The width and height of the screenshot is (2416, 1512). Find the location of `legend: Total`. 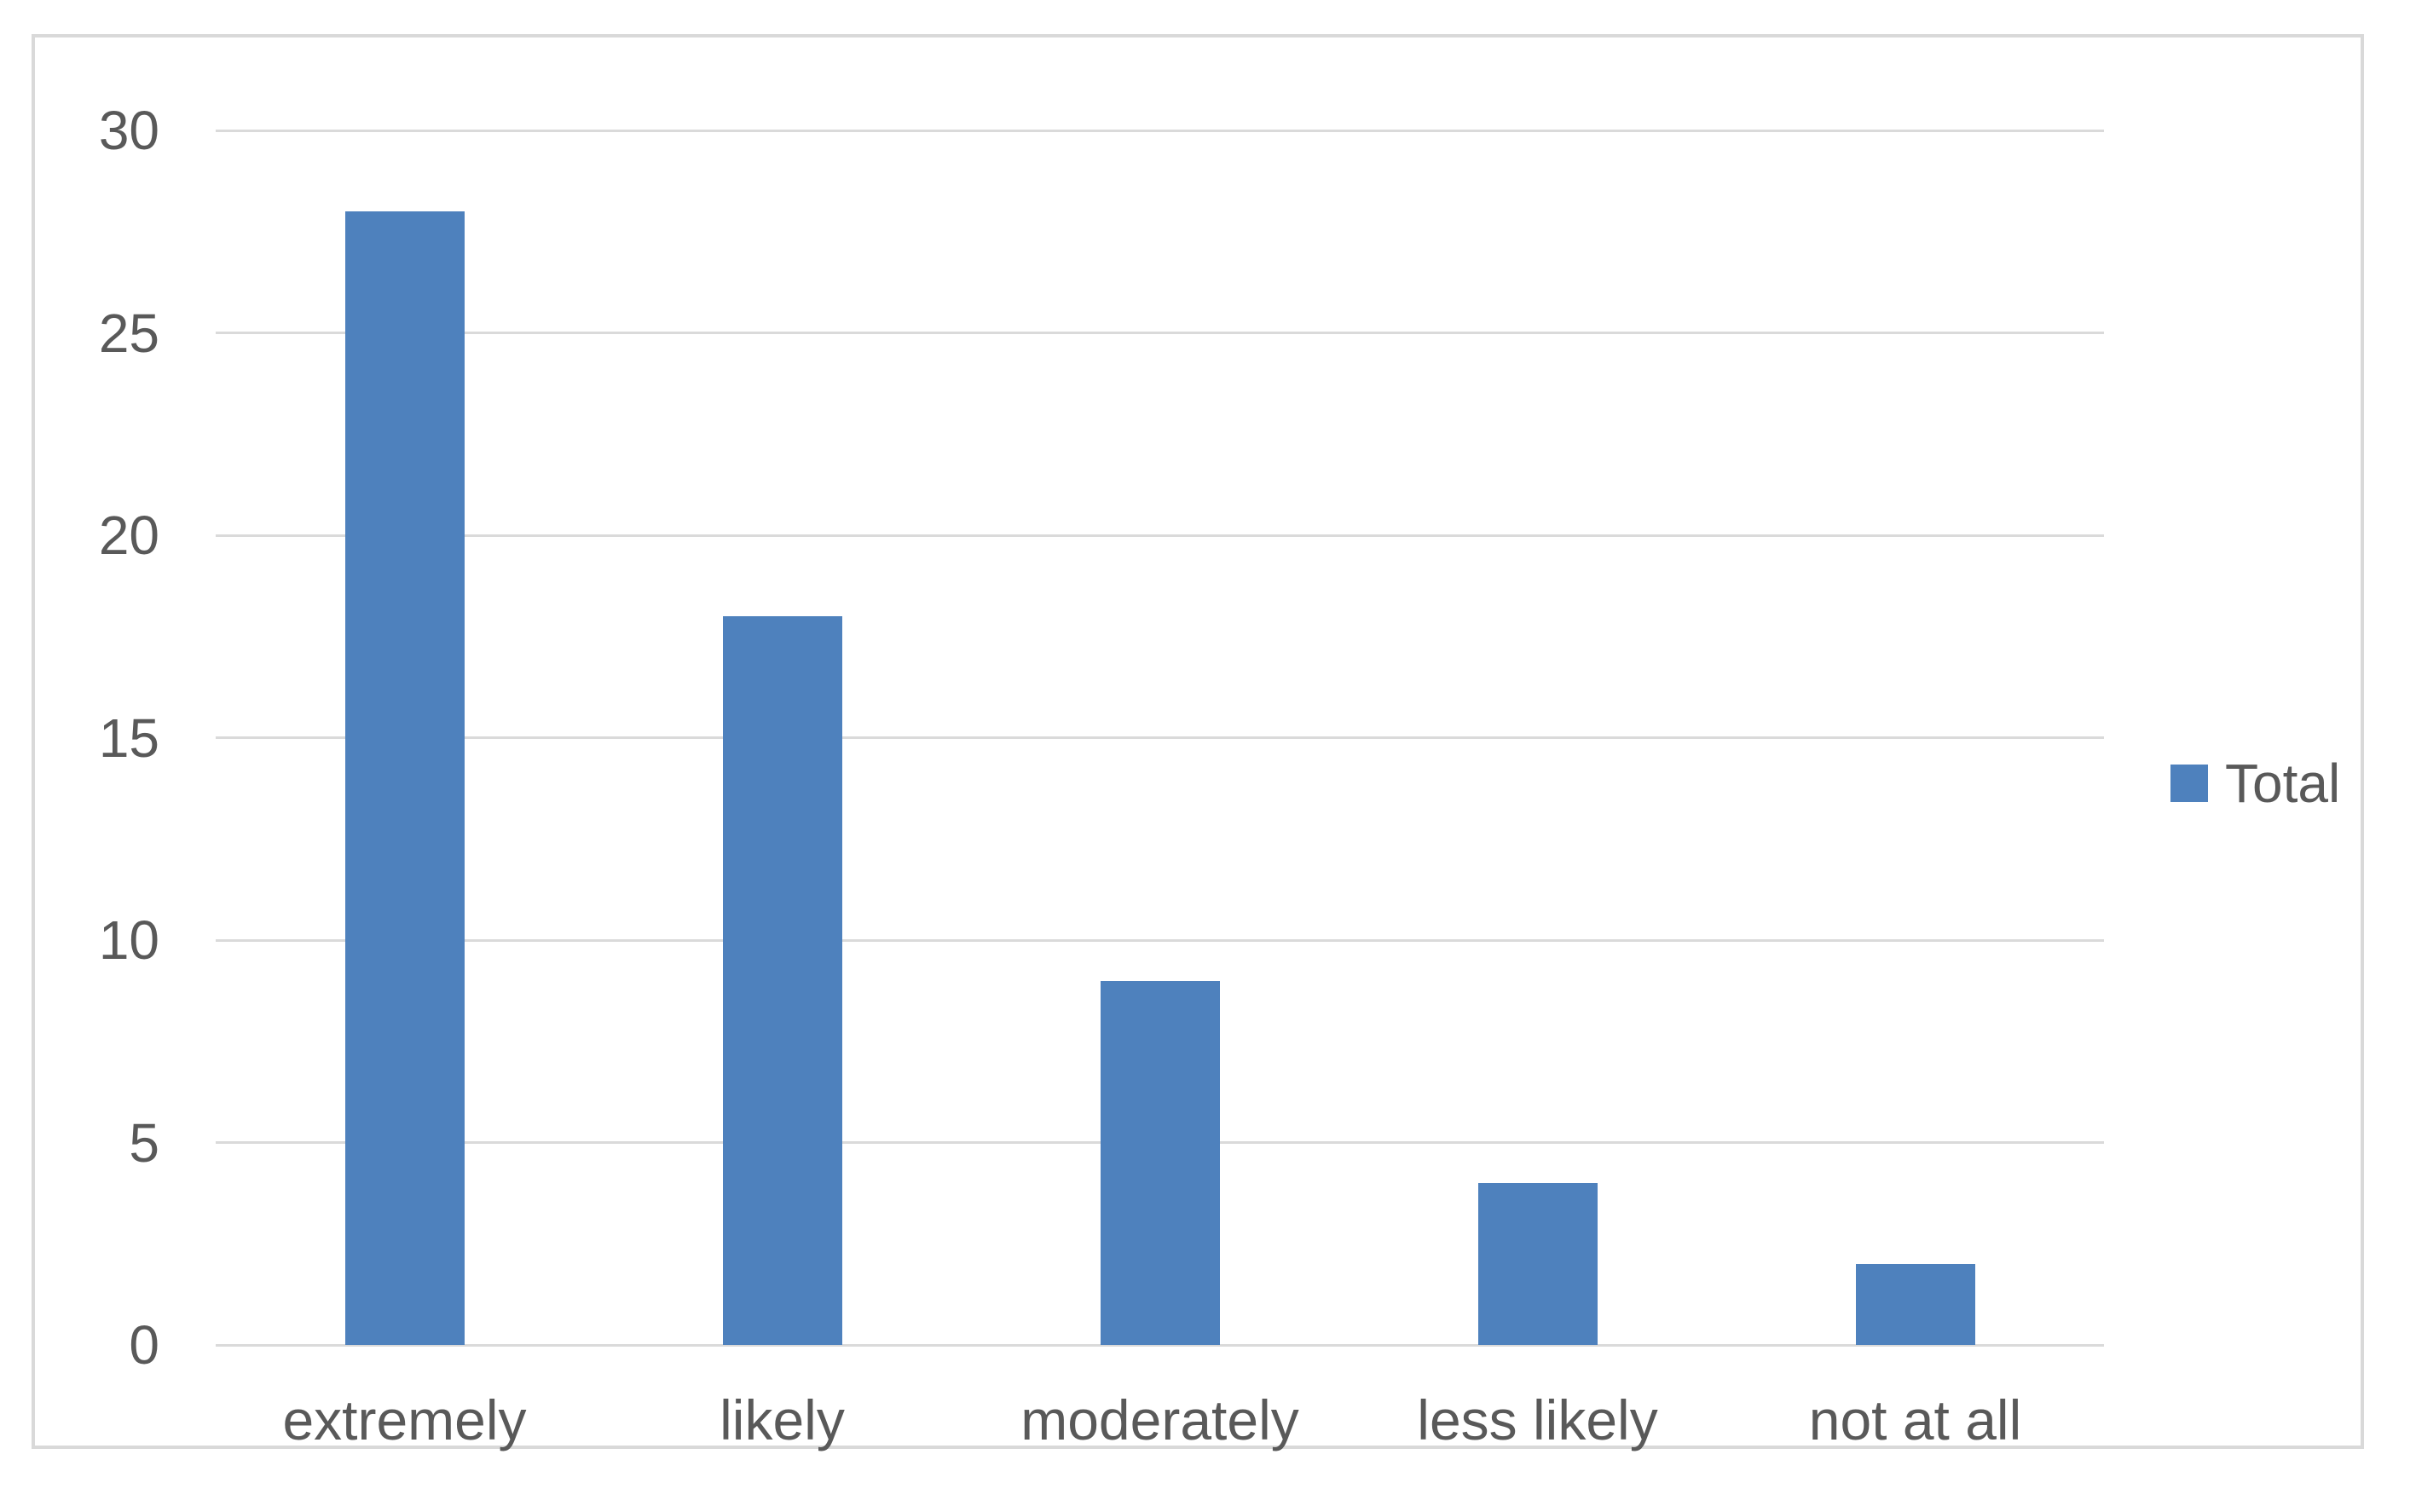

legend: Total is located at coordinates (2255, 783).